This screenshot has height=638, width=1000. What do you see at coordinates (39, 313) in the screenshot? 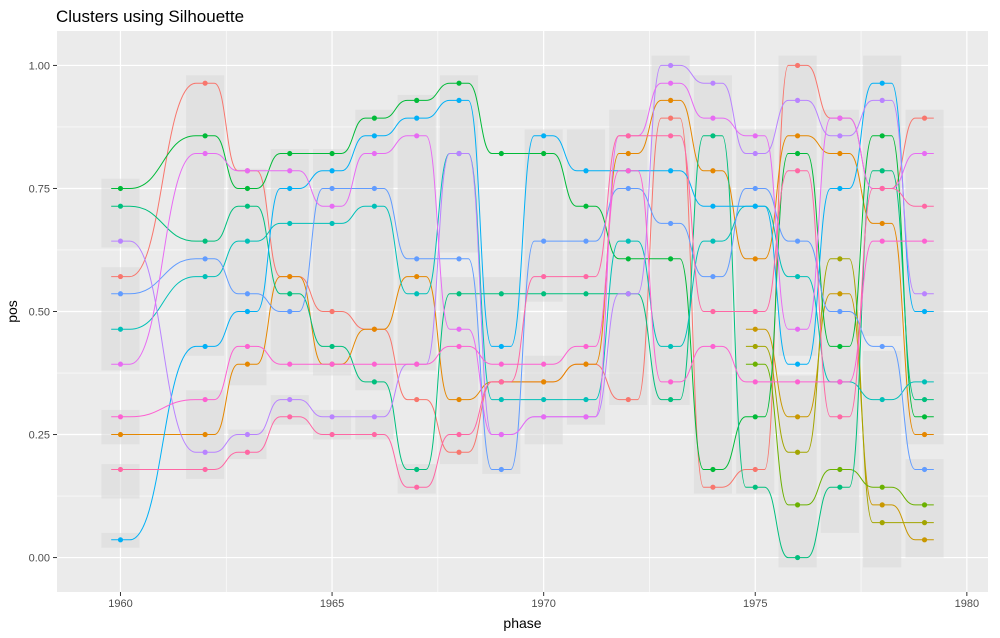
I see `y-tick-label: 0.50` at bounding box center [39, 313].